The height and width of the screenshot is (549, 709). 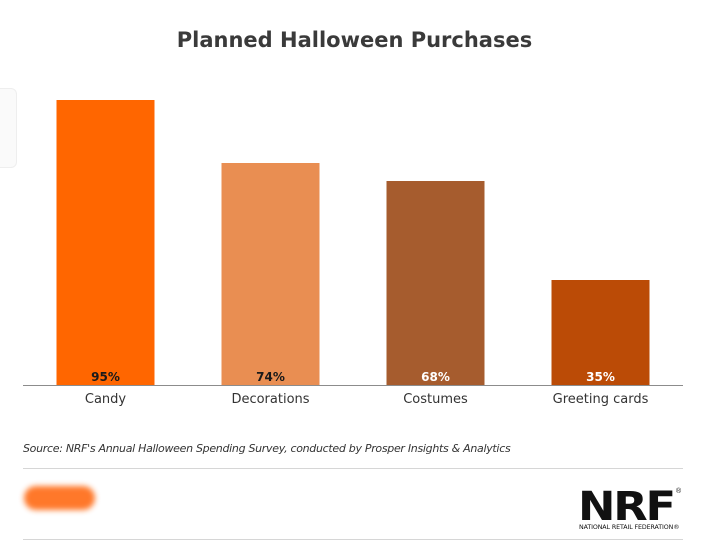 What do you see at coordinates (601, 399) in the screenshot?
I see `x-tick-label: Greeting cards` at bounding box center [601, 399].